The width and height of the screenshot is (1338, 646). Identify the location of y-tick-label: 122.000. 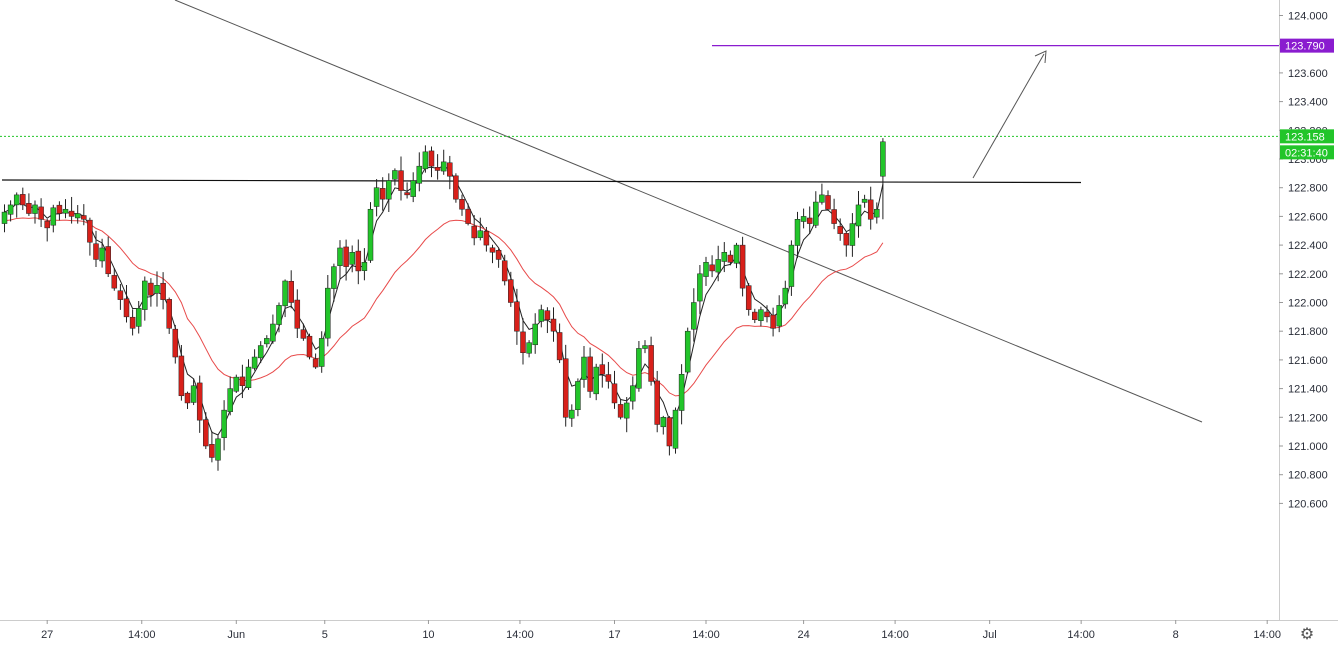
(1308, 304).